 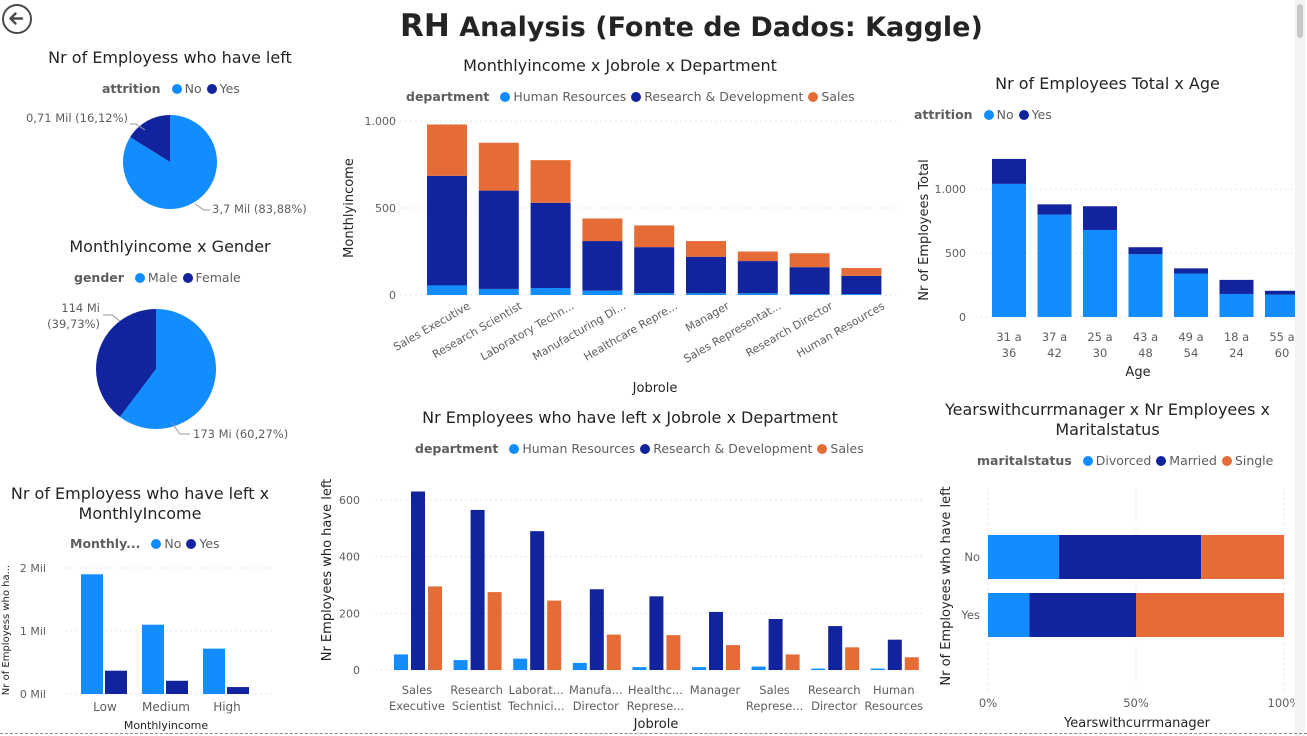 I want to click on right-bottom-ylabel: Nr of Employees who have left, so click(x=946, y=585).